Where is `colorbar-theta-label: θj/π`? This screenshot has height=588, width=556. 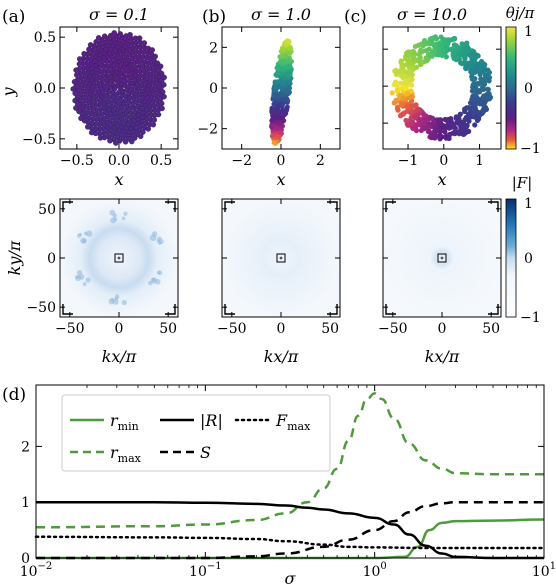
colorbar-theta-label: θj/π is located at coordinates (521, 13).